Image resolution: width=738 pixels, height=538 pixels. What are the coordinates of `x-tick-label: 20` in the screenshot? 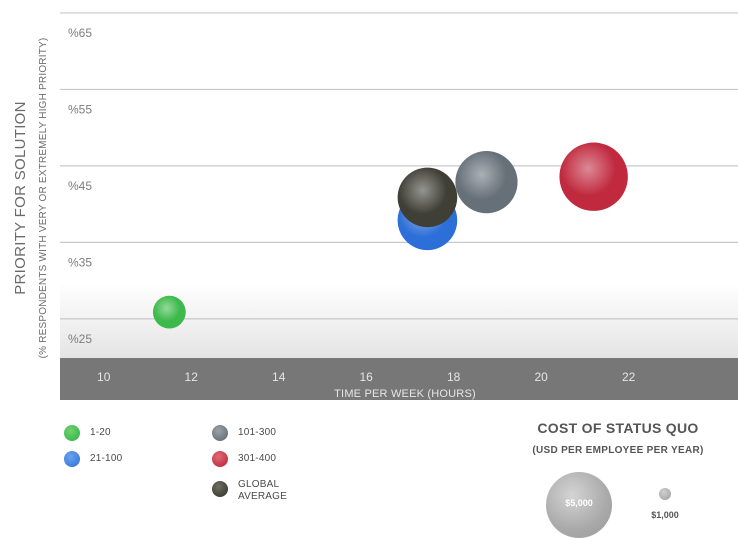 It's located at (541, 377).